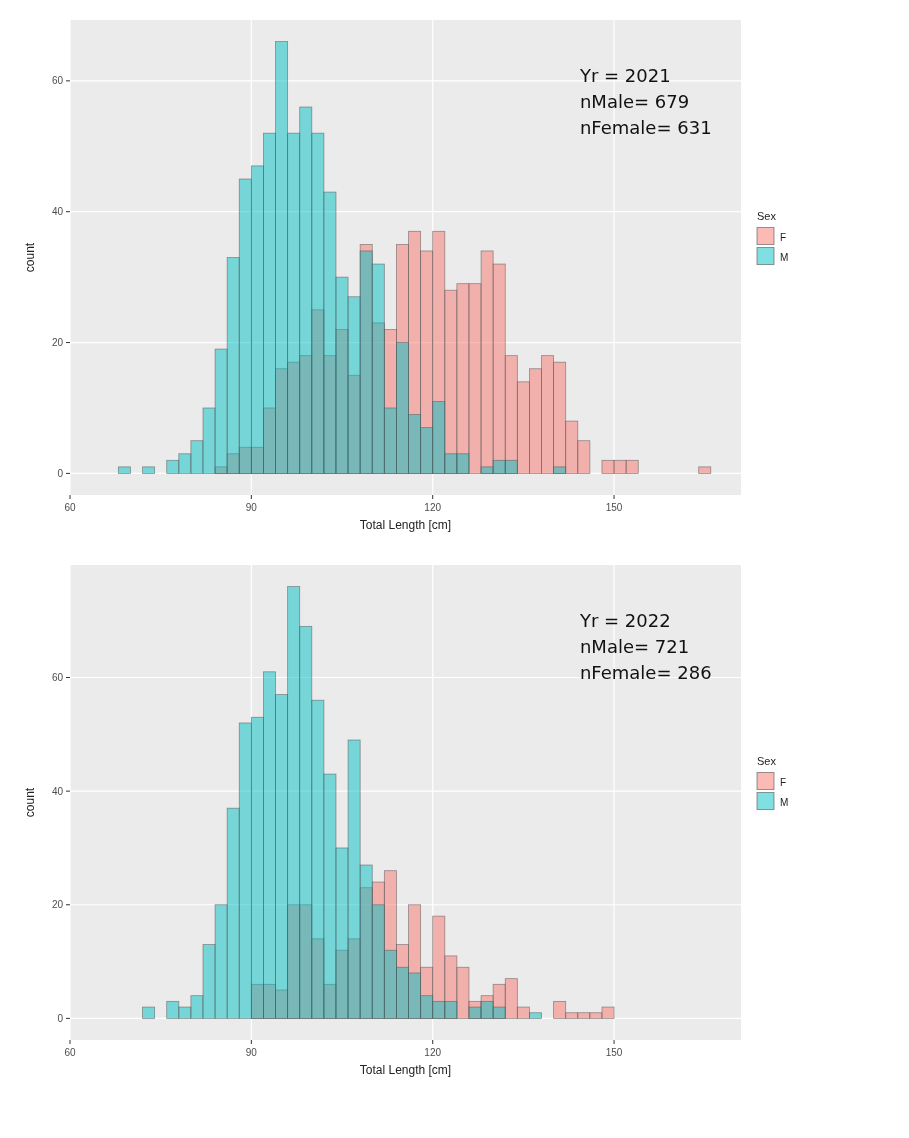 This screenshot has height=1138, width=909. Describe the element at coordinates (634, 646) in the screenshot. I see `annotation: nMale= 721` at that location.